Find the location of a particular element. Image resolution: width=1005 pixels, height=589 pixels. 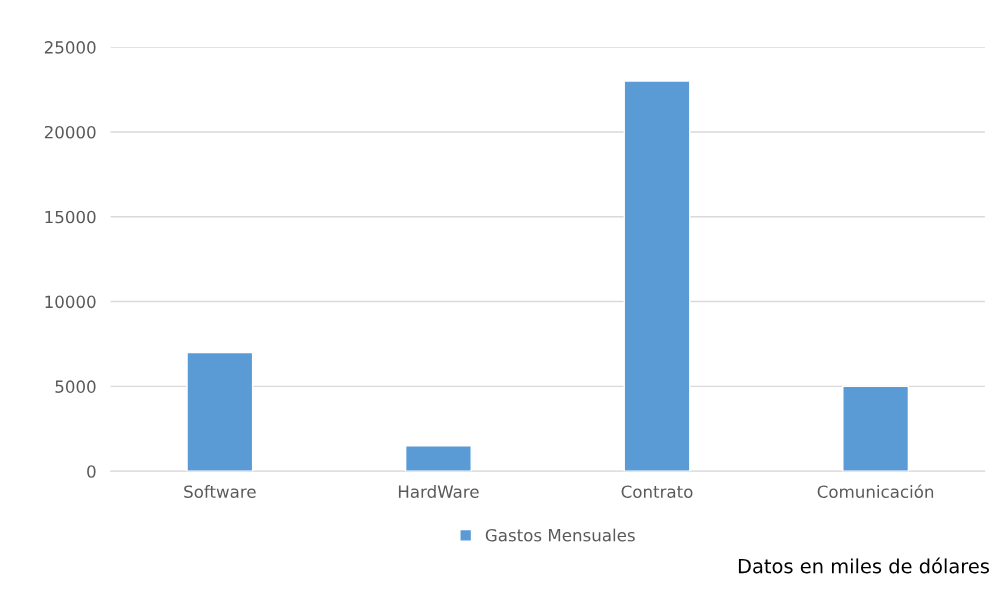

x-tick-label: Software is located at coordinates (220, 491).